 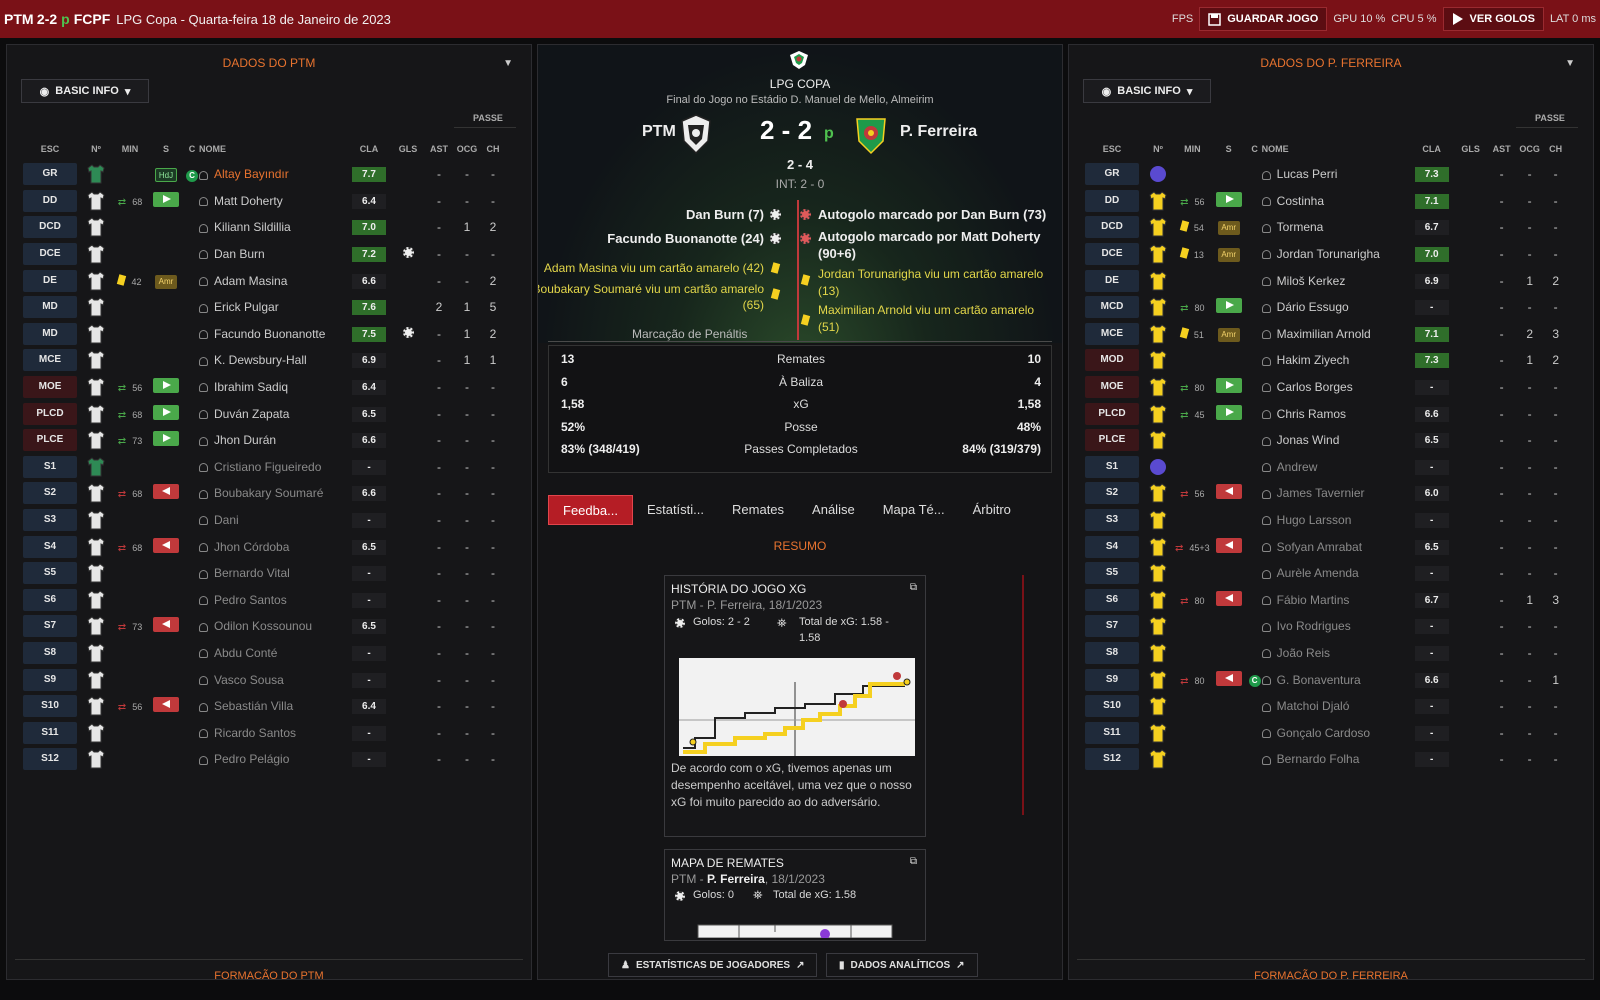 I want to click on player-name: Duván Zapata, so click(x=252, y=413).